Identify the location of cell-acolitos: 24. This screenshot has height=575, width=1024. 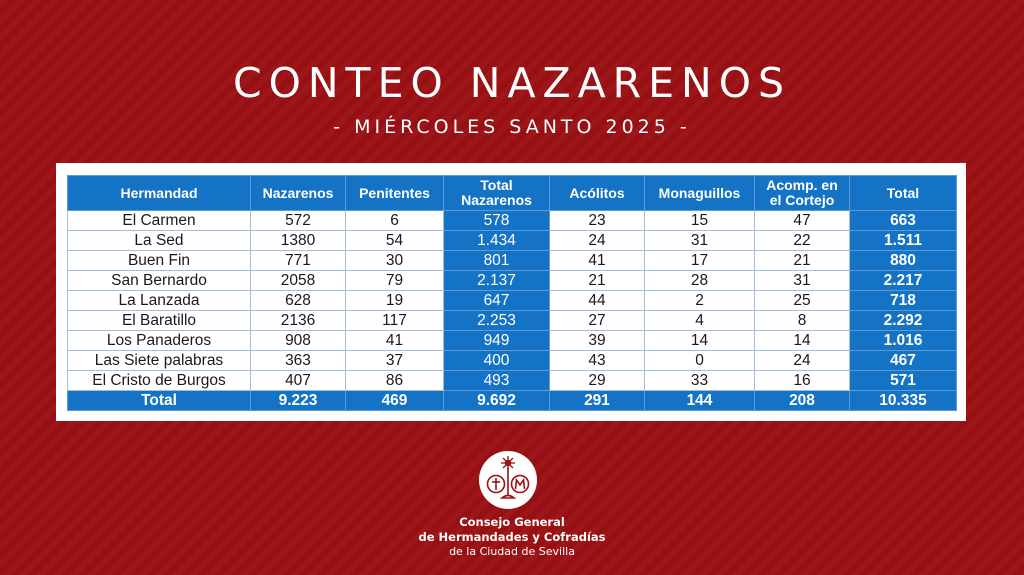
(597, 240).